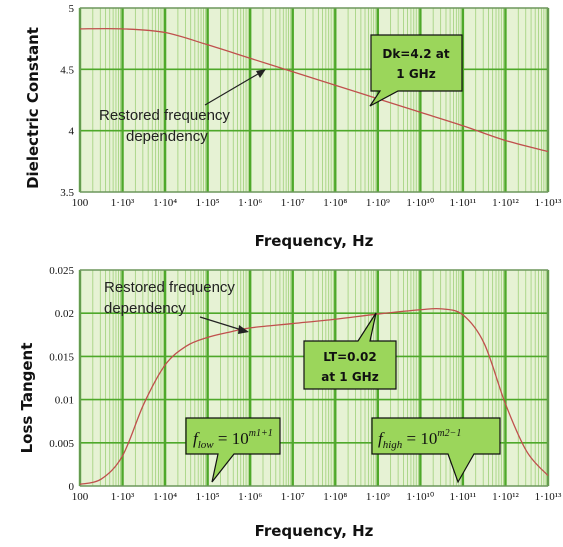 The image size is (563, 547). Describe the element at coordinates (350, 357) in the screenshot. I see `bottom-lt-callout-line-1: LT=0.02` at that location.